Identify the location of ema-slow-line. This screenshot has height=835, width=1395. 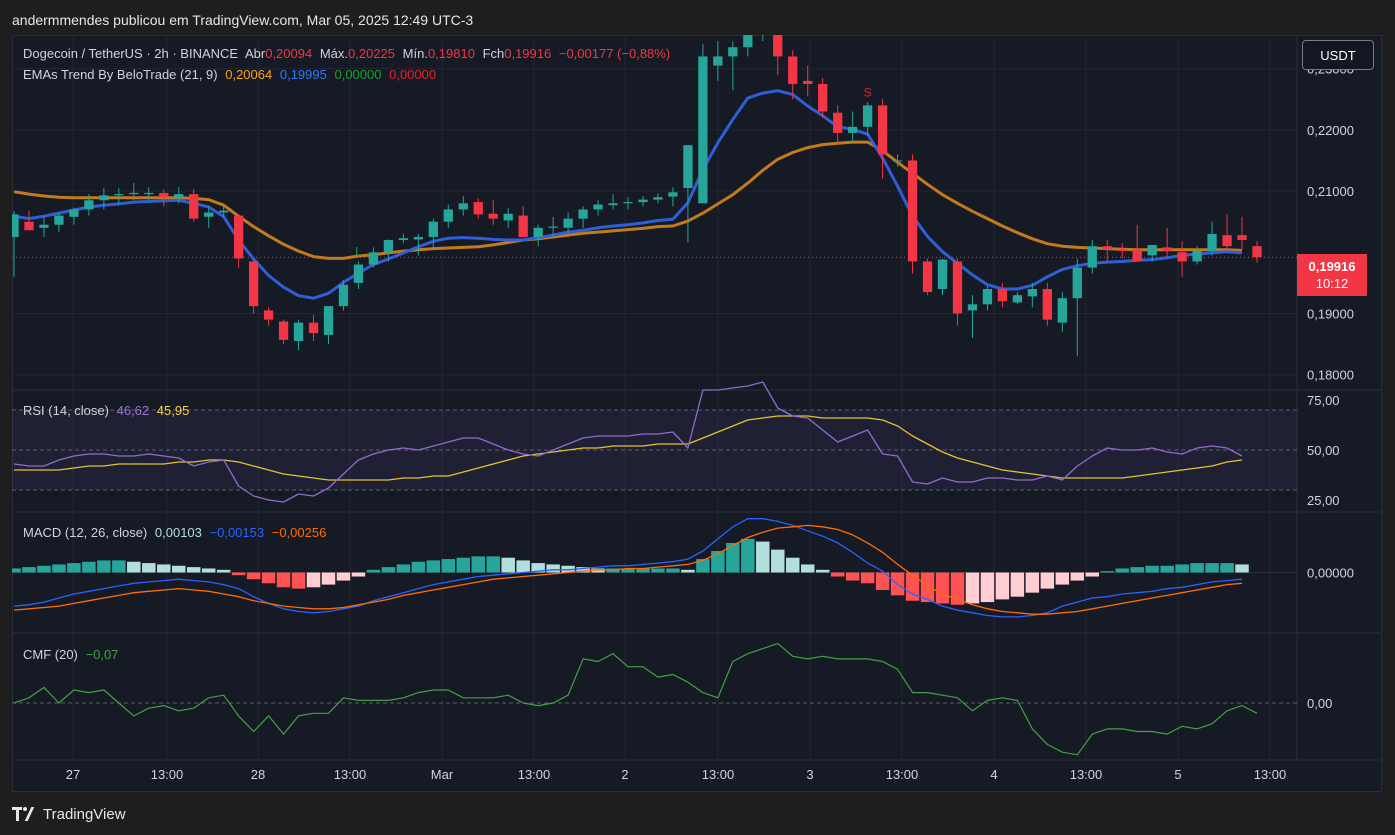
(628, 200).